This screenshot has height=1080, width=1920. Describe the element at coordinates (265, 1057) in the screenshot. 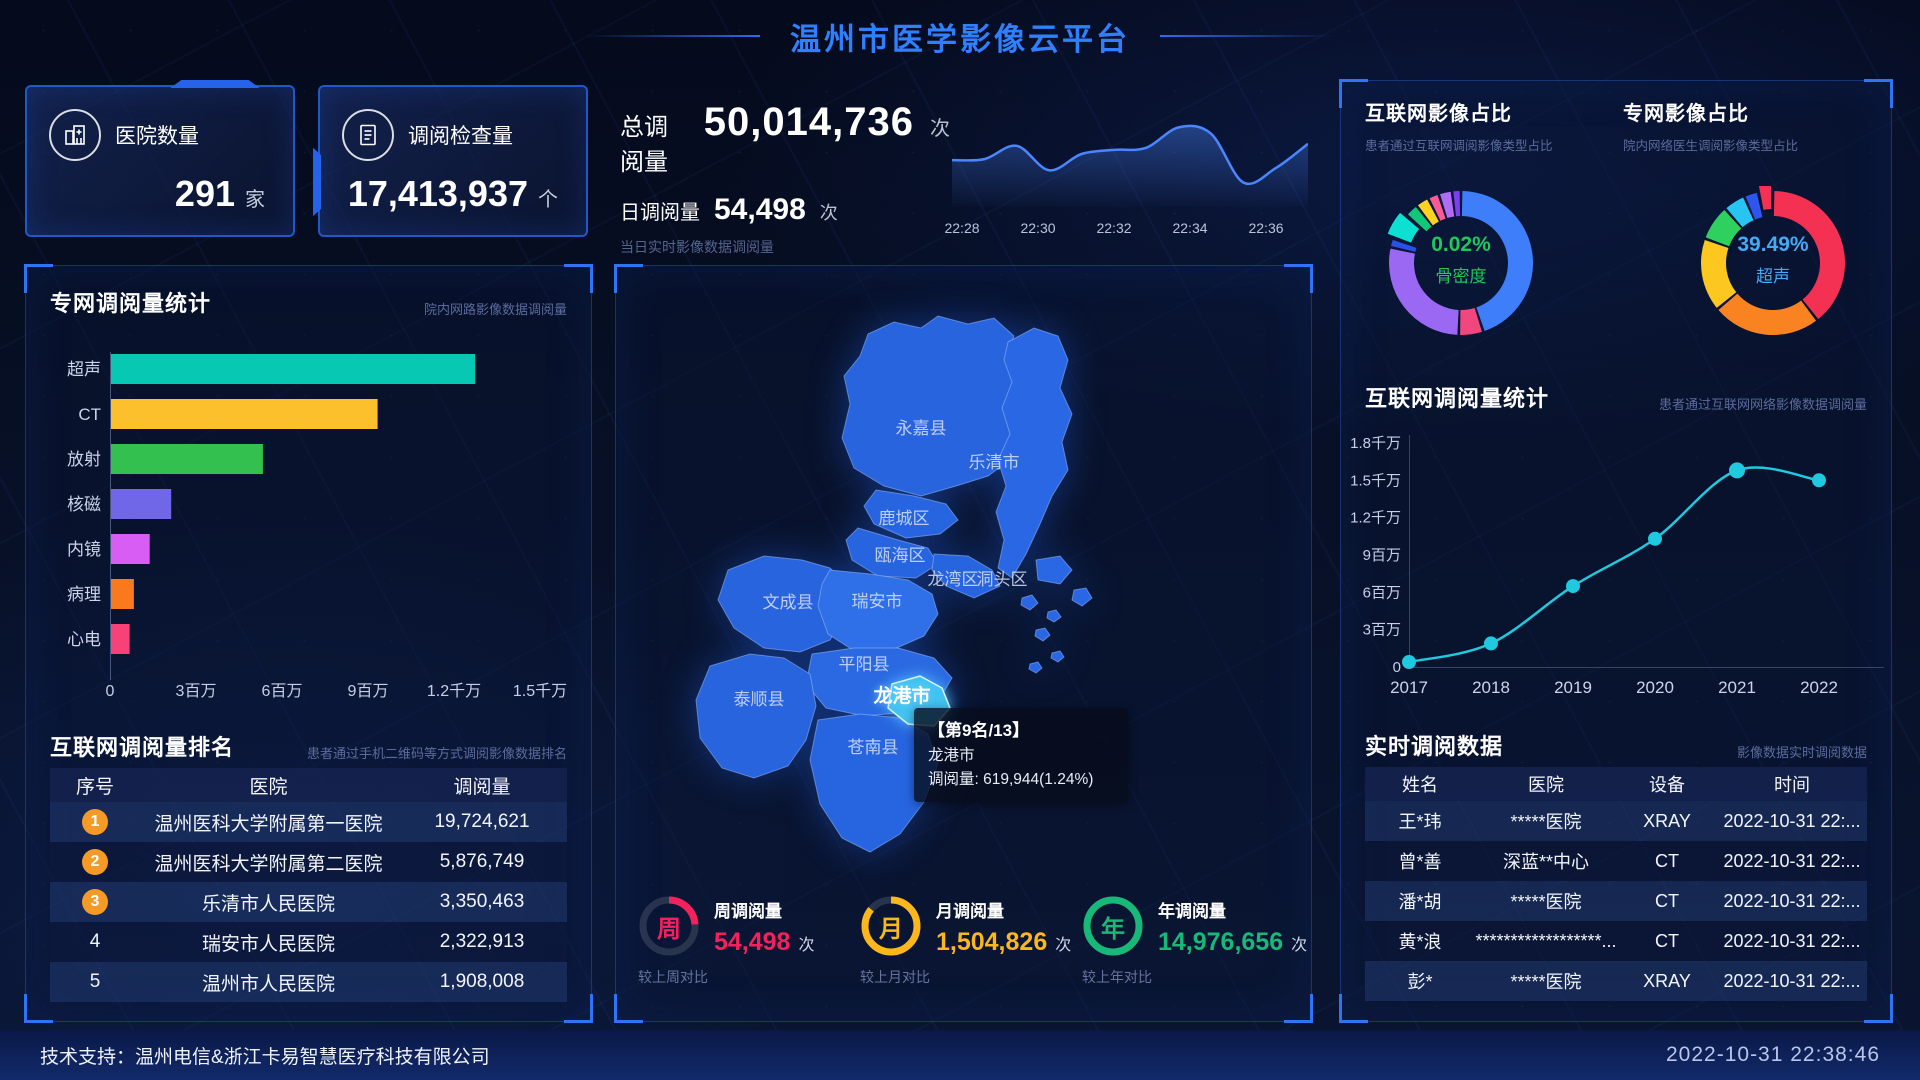

I see `support-text: 技术支持：温州电信&浙江卡易智慧医疗科技有限公司` at that location.